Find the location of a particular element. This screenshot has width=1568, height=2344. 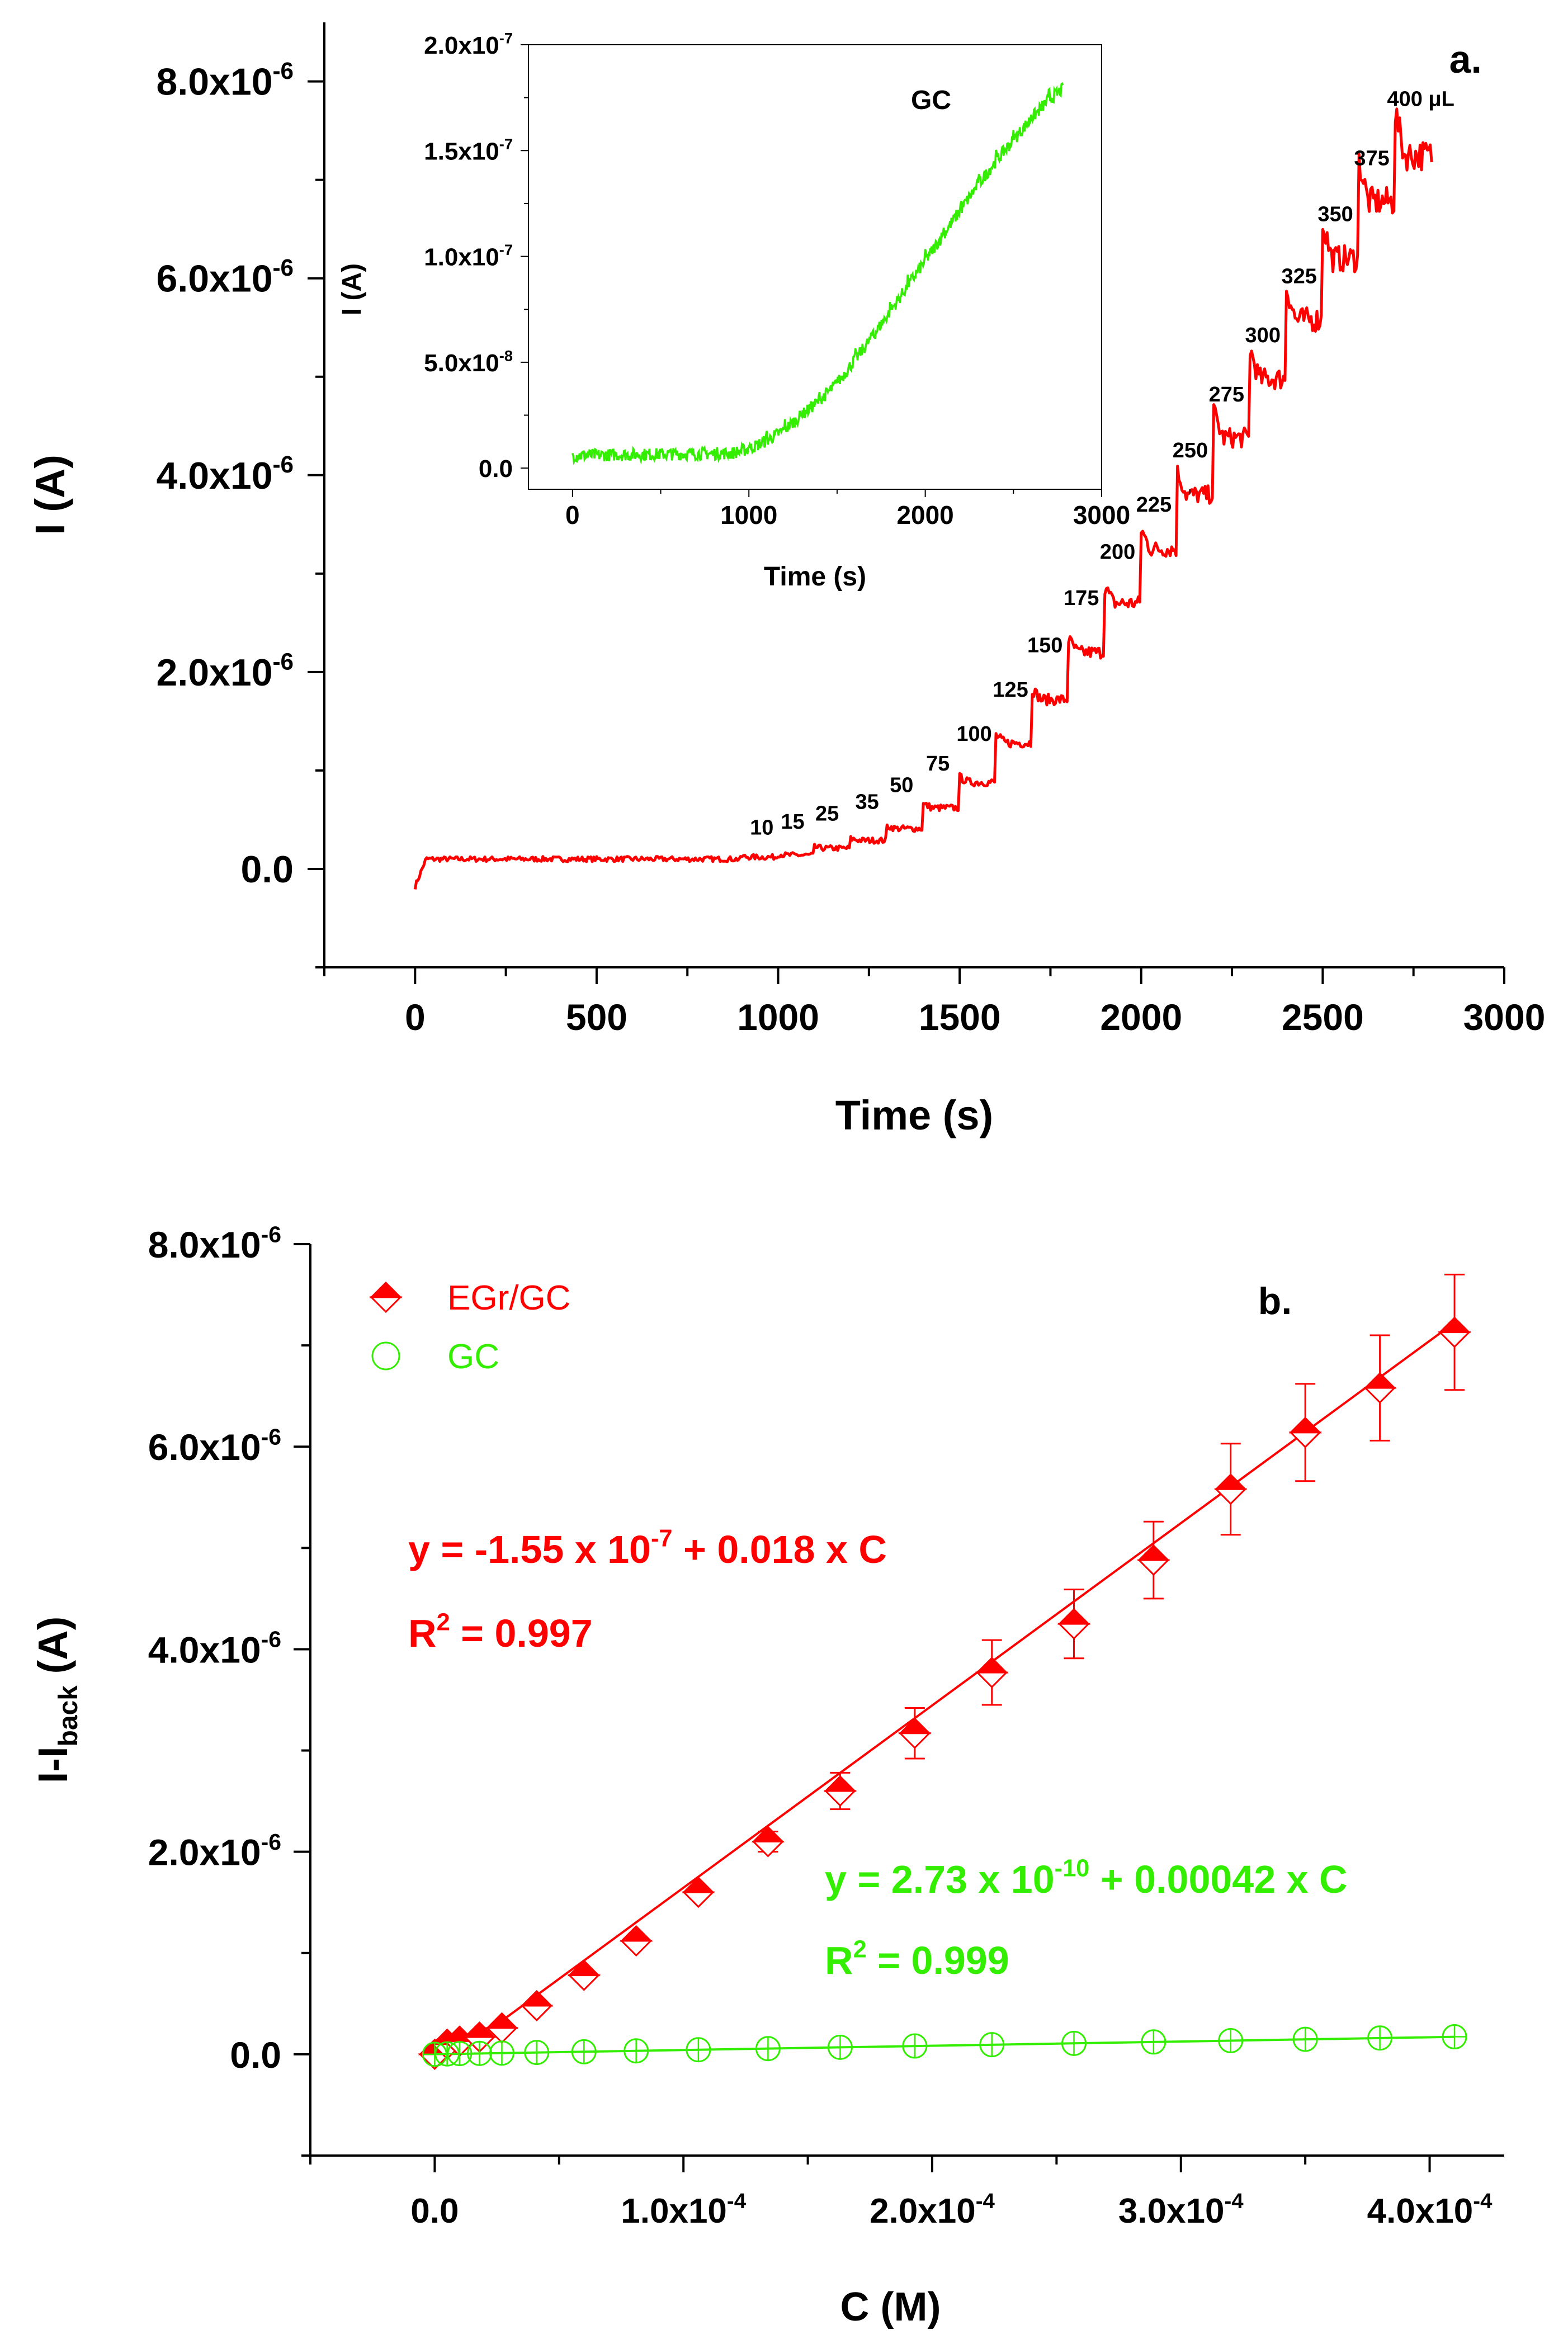

panel-a-y-tick-label: 6.0x10⁻⁶ is located at coordinates (225, 277).